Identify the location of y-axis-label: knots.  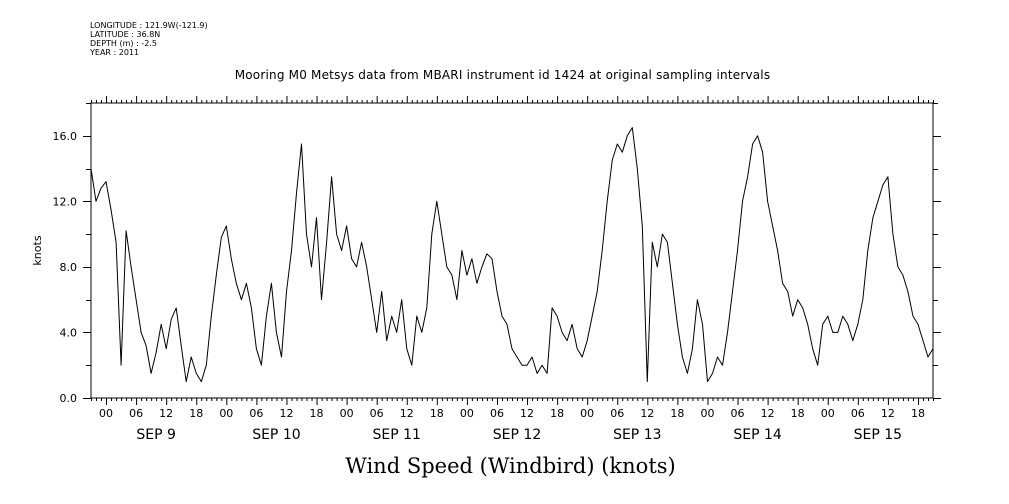
(37, 250).